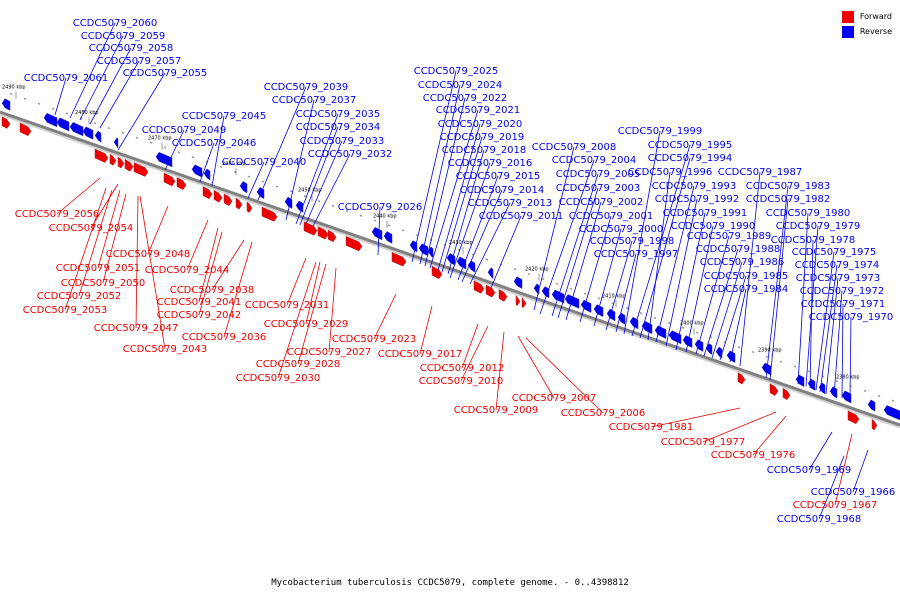 Image resolution: width=900 pixels, height=600 pixels. I want to click on legend-item-forward: Forward, so click(866, 16).